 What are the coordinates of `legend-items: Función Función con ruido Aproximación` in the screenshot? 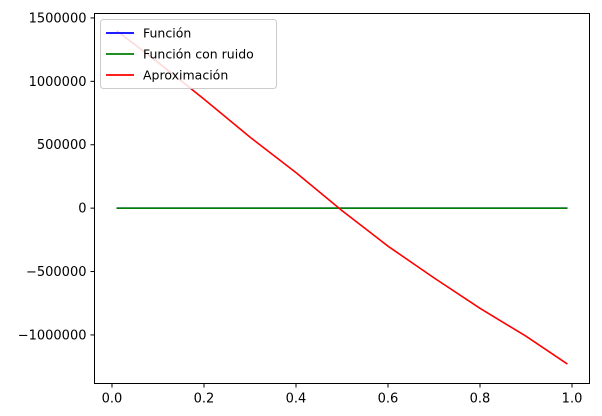 It's located at (180, 54).